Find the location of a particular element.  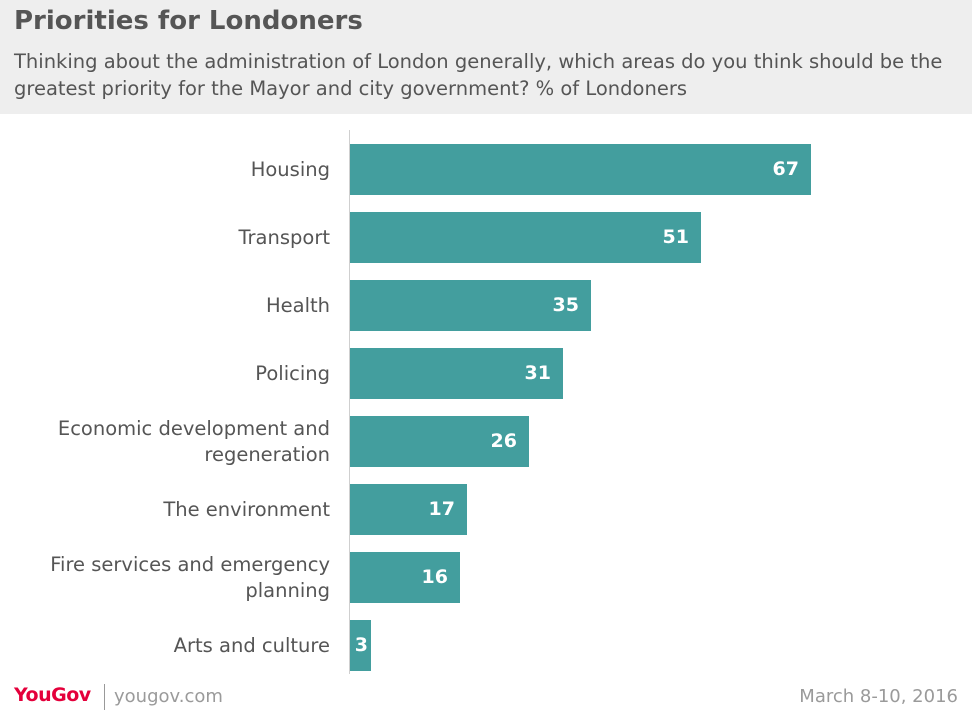

category-label: Fire services and emergency planning is located at coordinates (170, 578).